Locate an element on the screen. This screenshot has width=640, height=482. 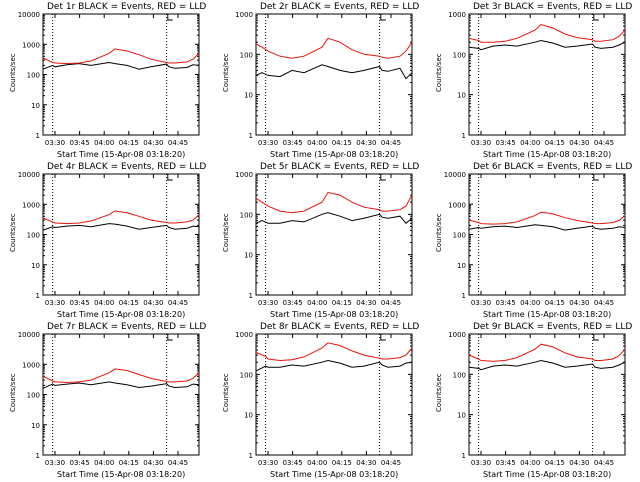
panel-title: Det 2r BLACK = Events, RED = LLD is located at coordinates (340, 7).